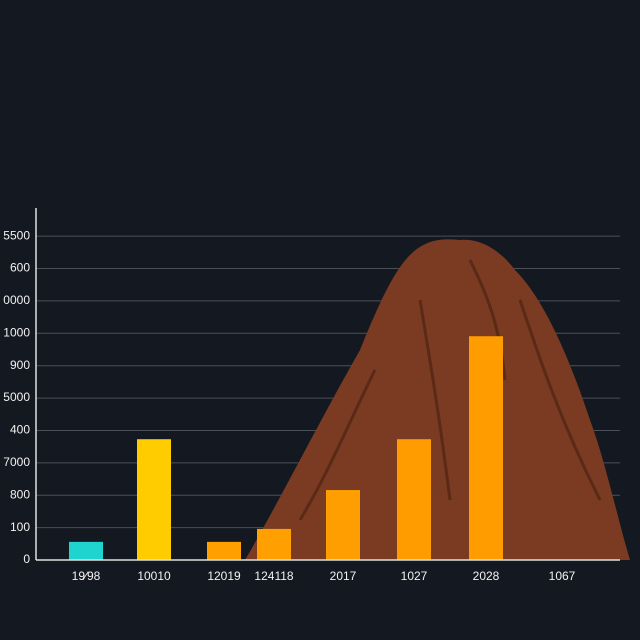 This screenshot has height=640, width=640. I want to click on x-tick-label: 124118, so click(273, 576).